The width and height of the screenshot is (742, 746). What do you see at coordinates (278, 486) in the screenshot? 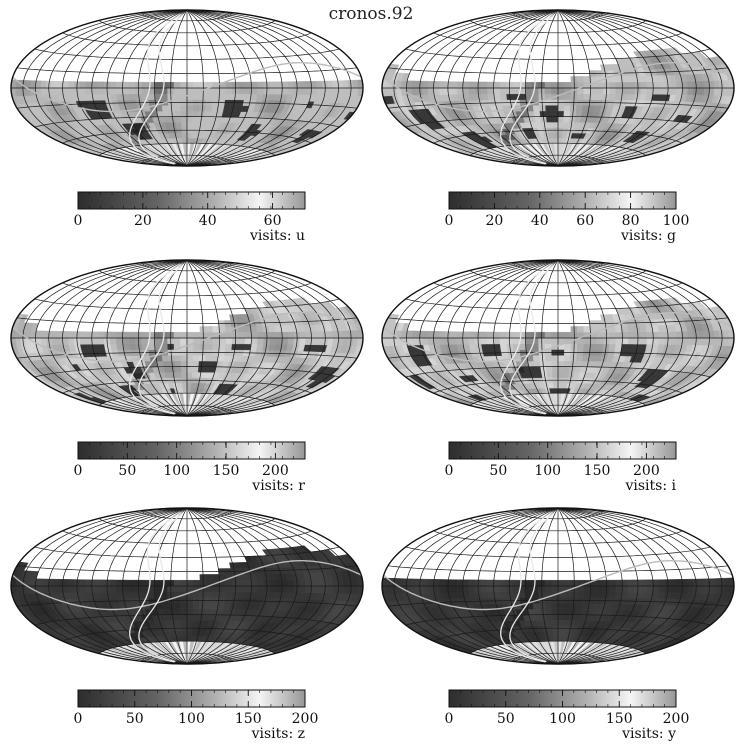
I see `colorbar-label: visits: r` at bounding box center [278, 486].